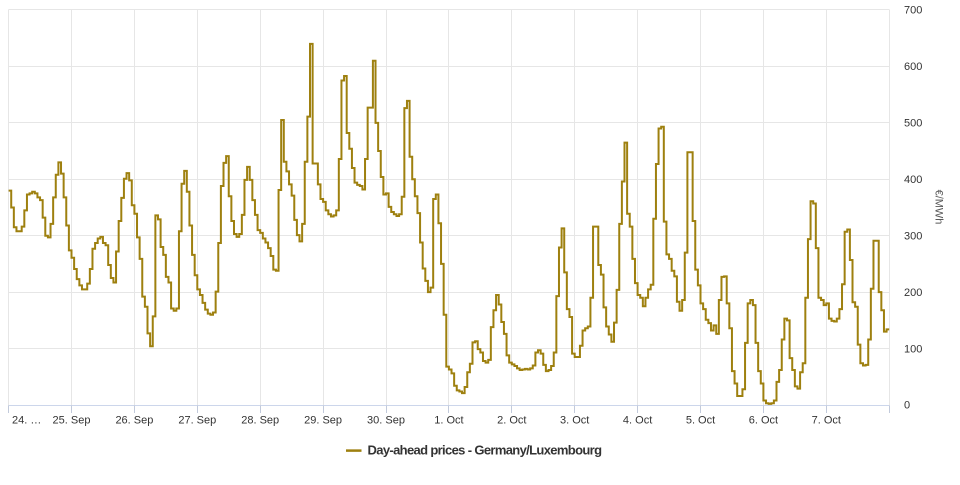 This screenshot has width=960, height=485. Describe the element at coordinates (448, 421) in the screenshot. I see `svg-text: 1. Oct` at that location.